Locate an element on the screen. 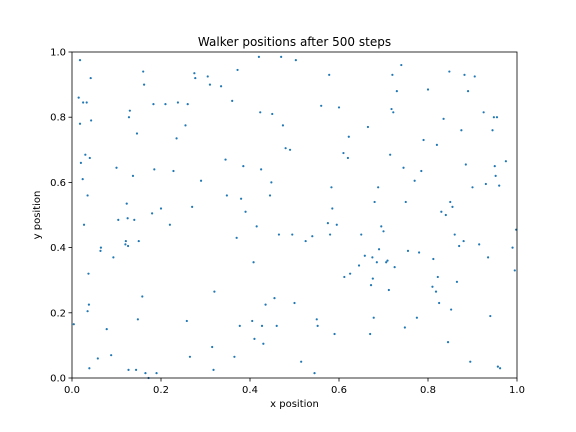  x-tick-label: 0.6 is located at coordinates (339, 390).